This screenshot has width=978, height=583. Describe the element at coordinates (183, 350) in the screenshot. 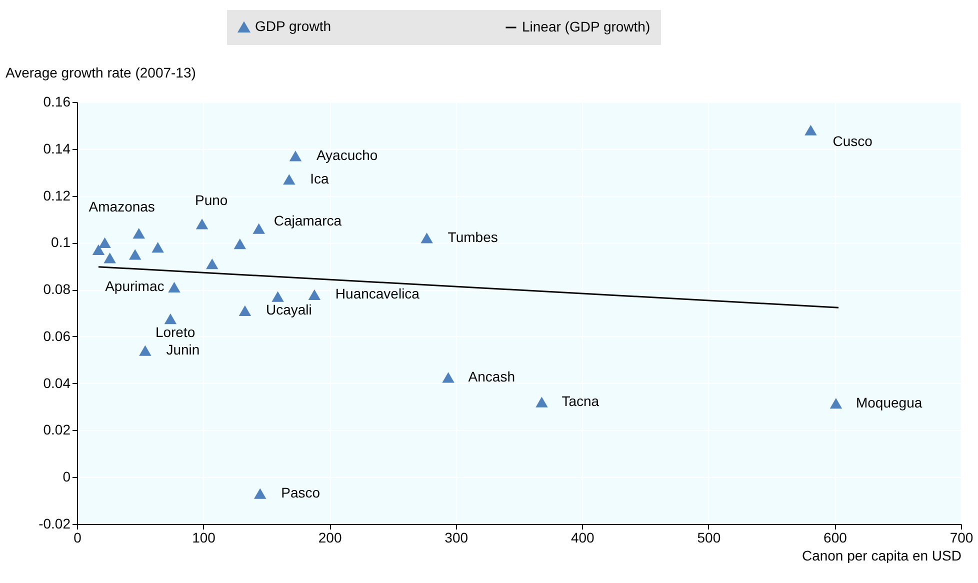

I see `annotation: Junin` at that location.